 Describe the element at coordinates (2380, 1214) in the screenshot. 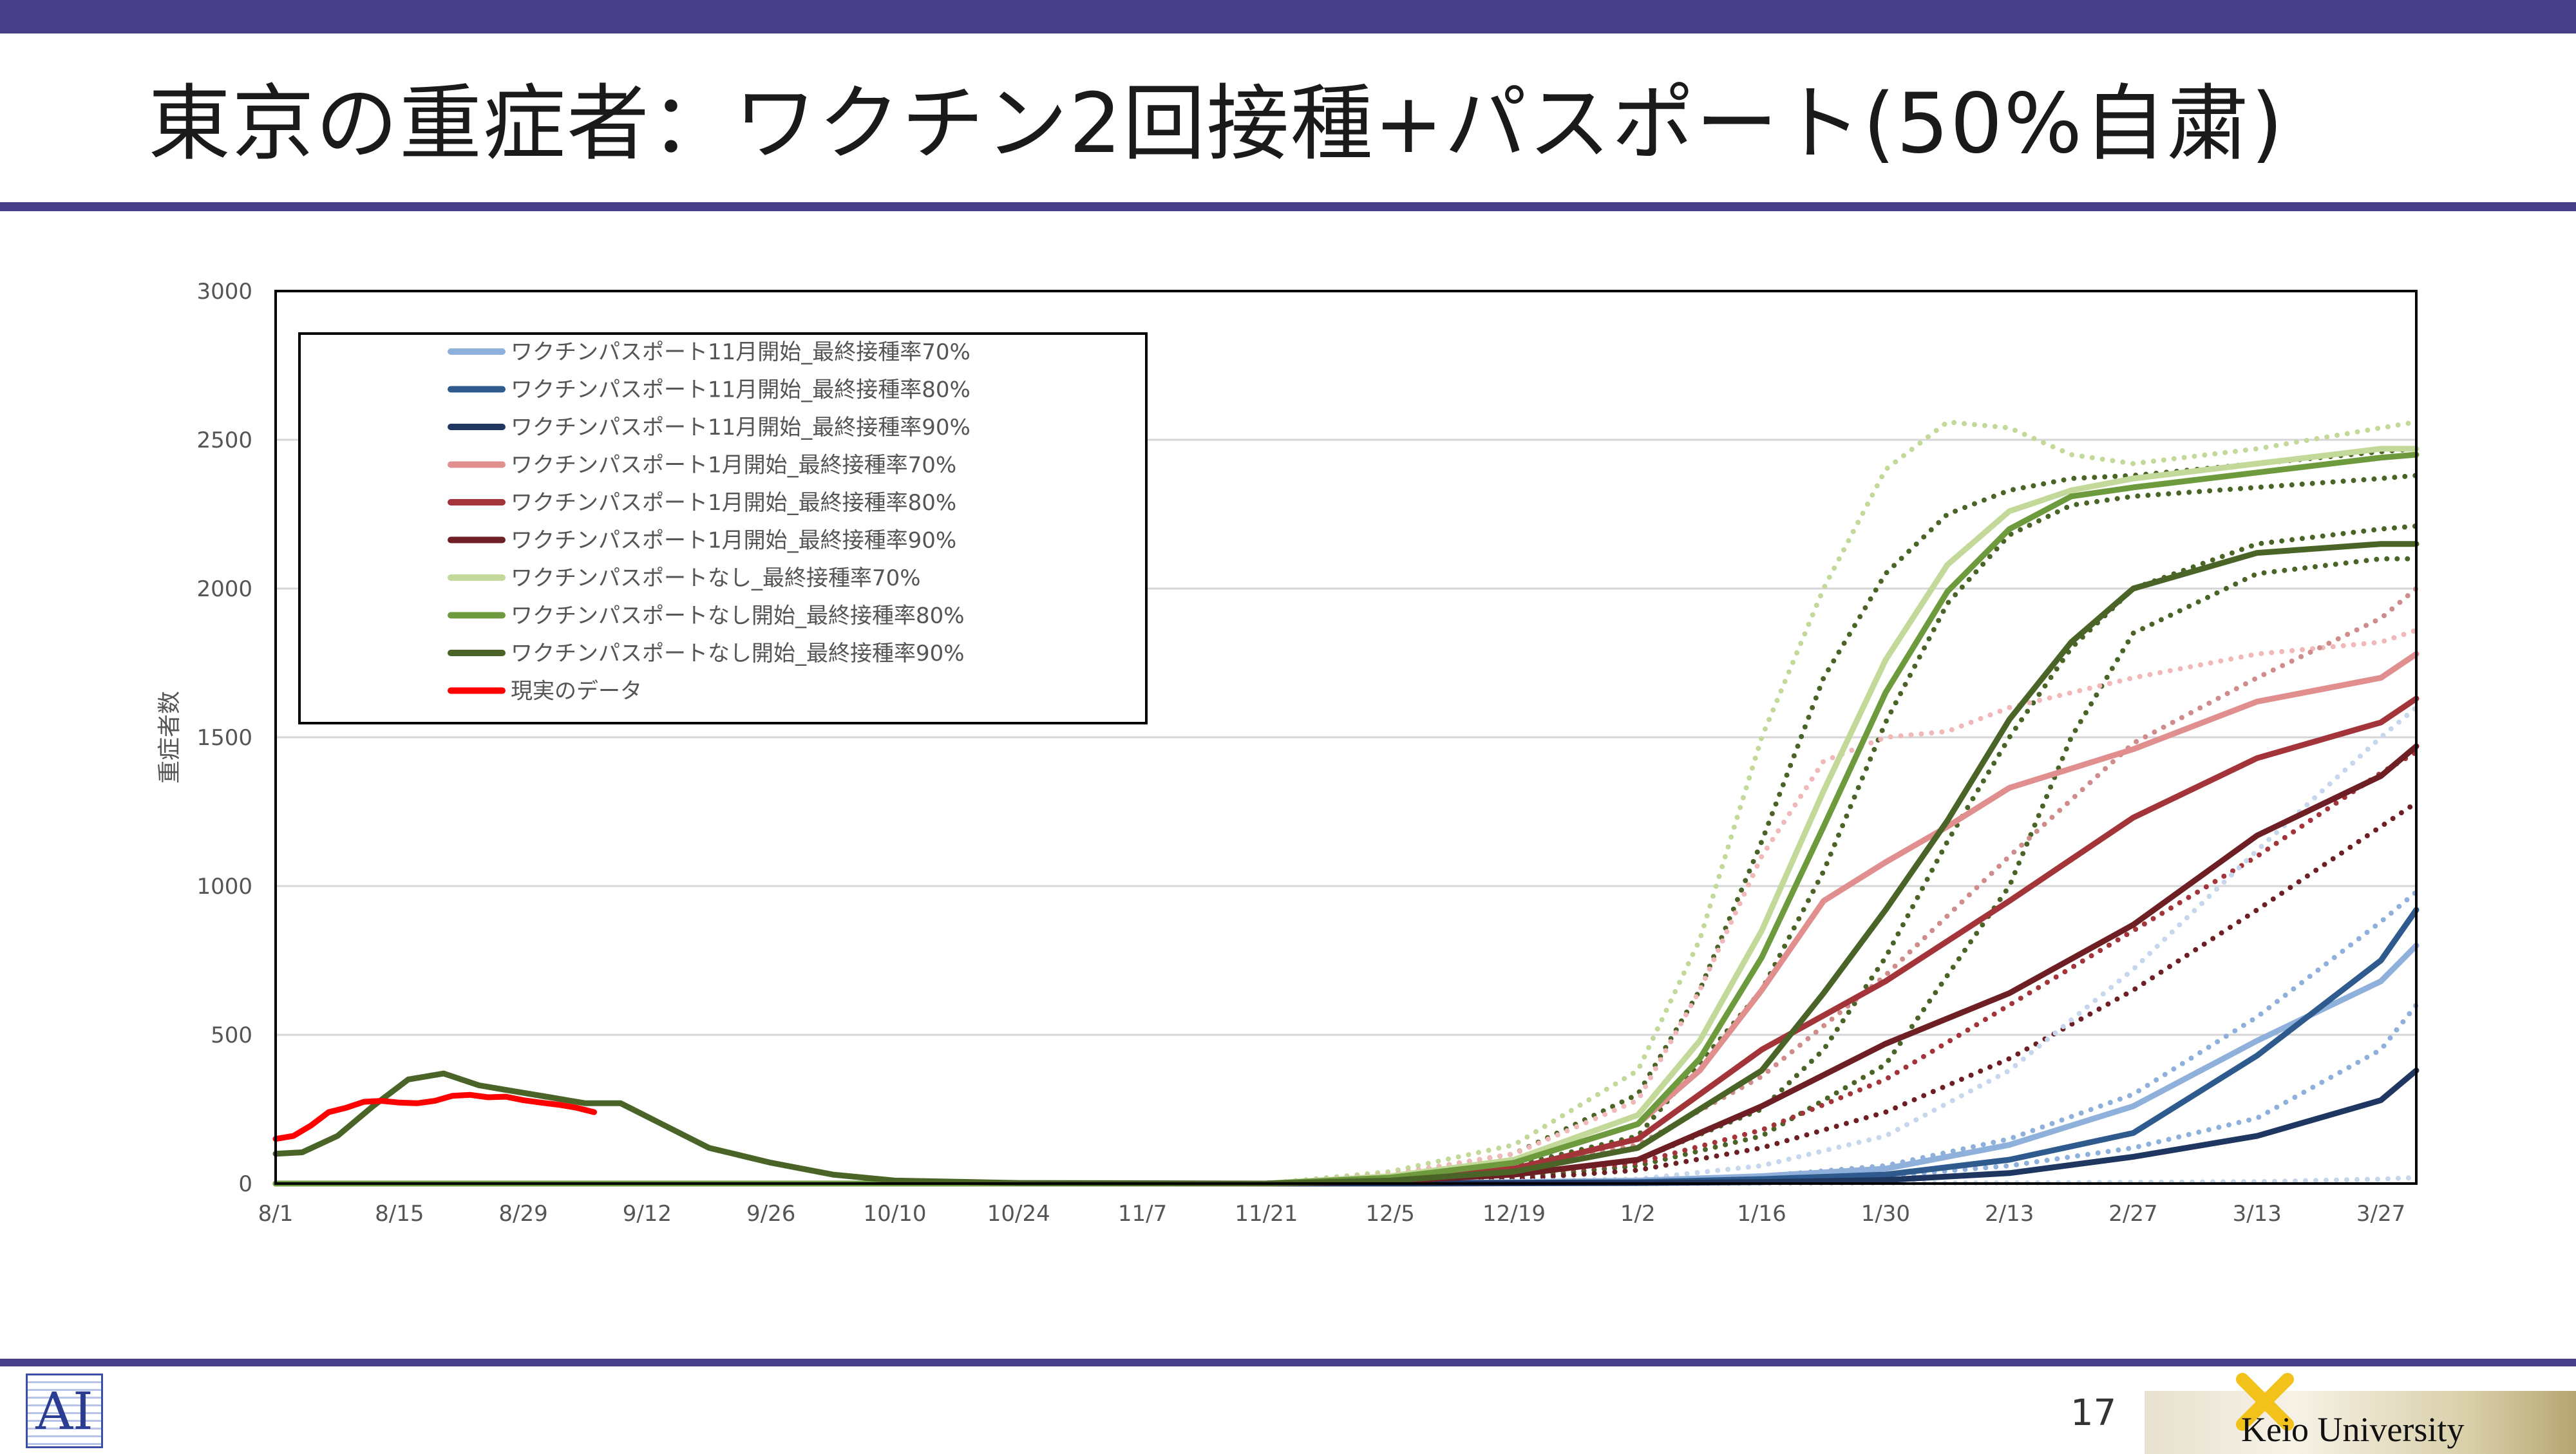

I see `x-tick-label: 3/27` at that location.